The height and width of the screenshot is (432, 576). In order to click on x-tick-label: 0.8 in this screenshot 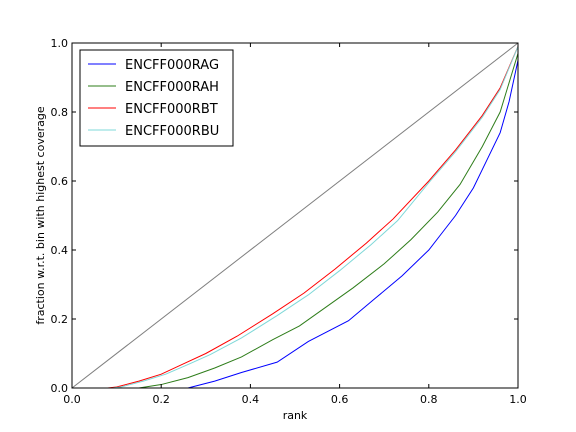, I will do `click(429, 399)`.